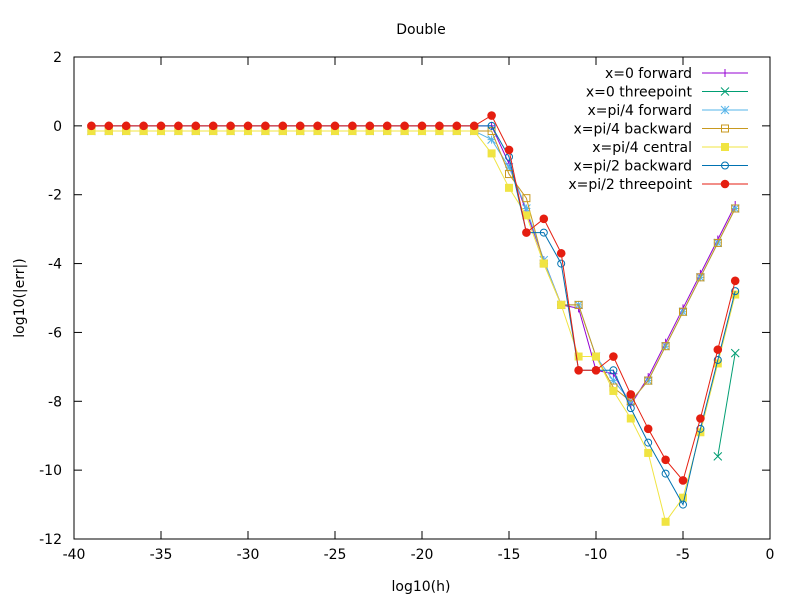 This screenshot has height=600, width=800. Describe the element at coordinates (509, 555) in the screenshot. I see `x-tick-label: -15` at that location.